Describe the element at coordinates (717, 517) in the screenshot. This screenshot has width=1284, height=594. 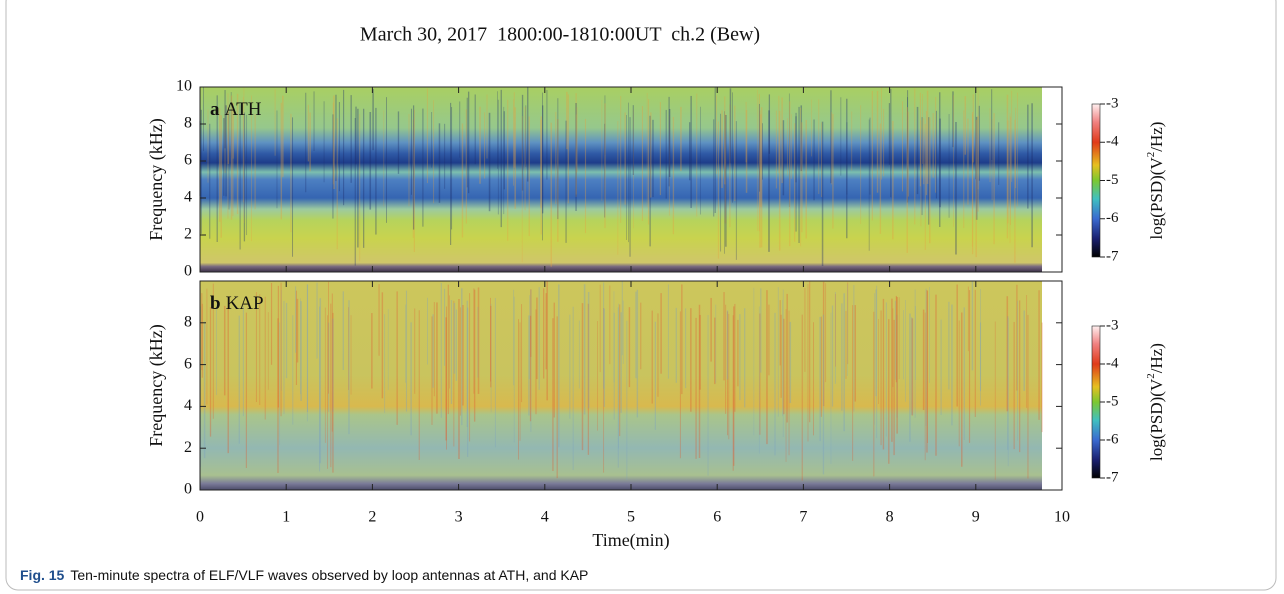
I see `x-tick-label: 6` at that location.